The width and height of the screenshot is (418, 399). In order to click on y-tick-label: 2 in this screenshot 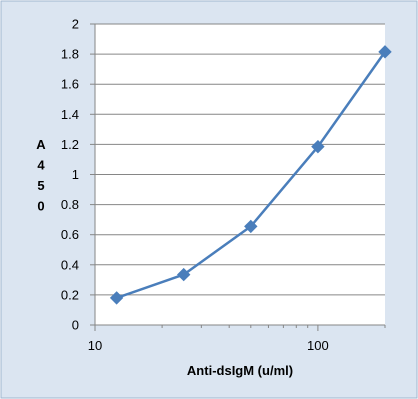, I will do `click(75, 24)`.